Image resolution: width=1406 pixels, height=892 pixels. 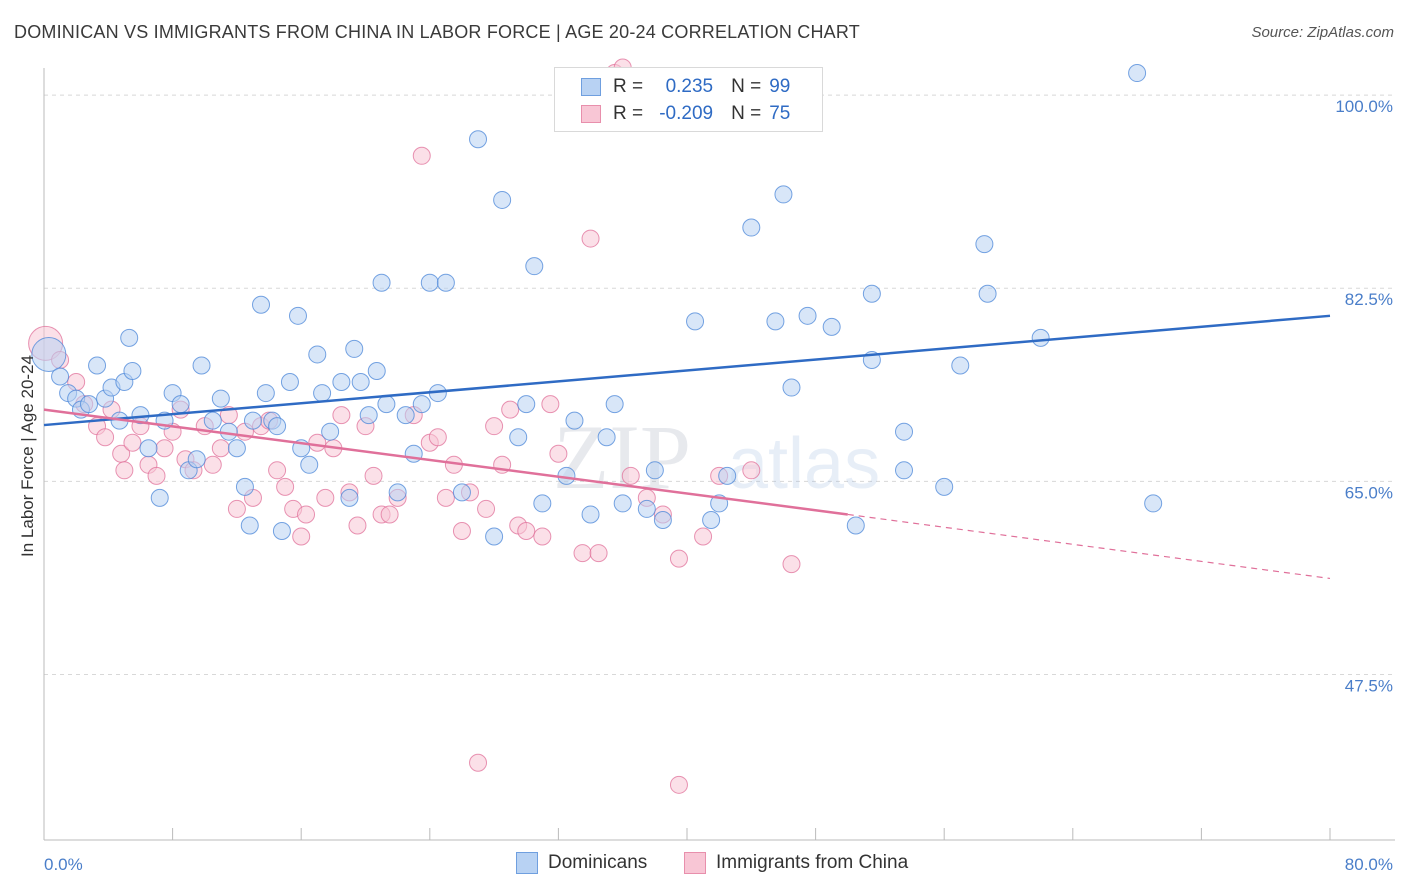 What do you see at coordinates (581, 863) in the screenshot?
I see `bottom-legend-dominicans: Dominicans` at bounding box center [581, 863].